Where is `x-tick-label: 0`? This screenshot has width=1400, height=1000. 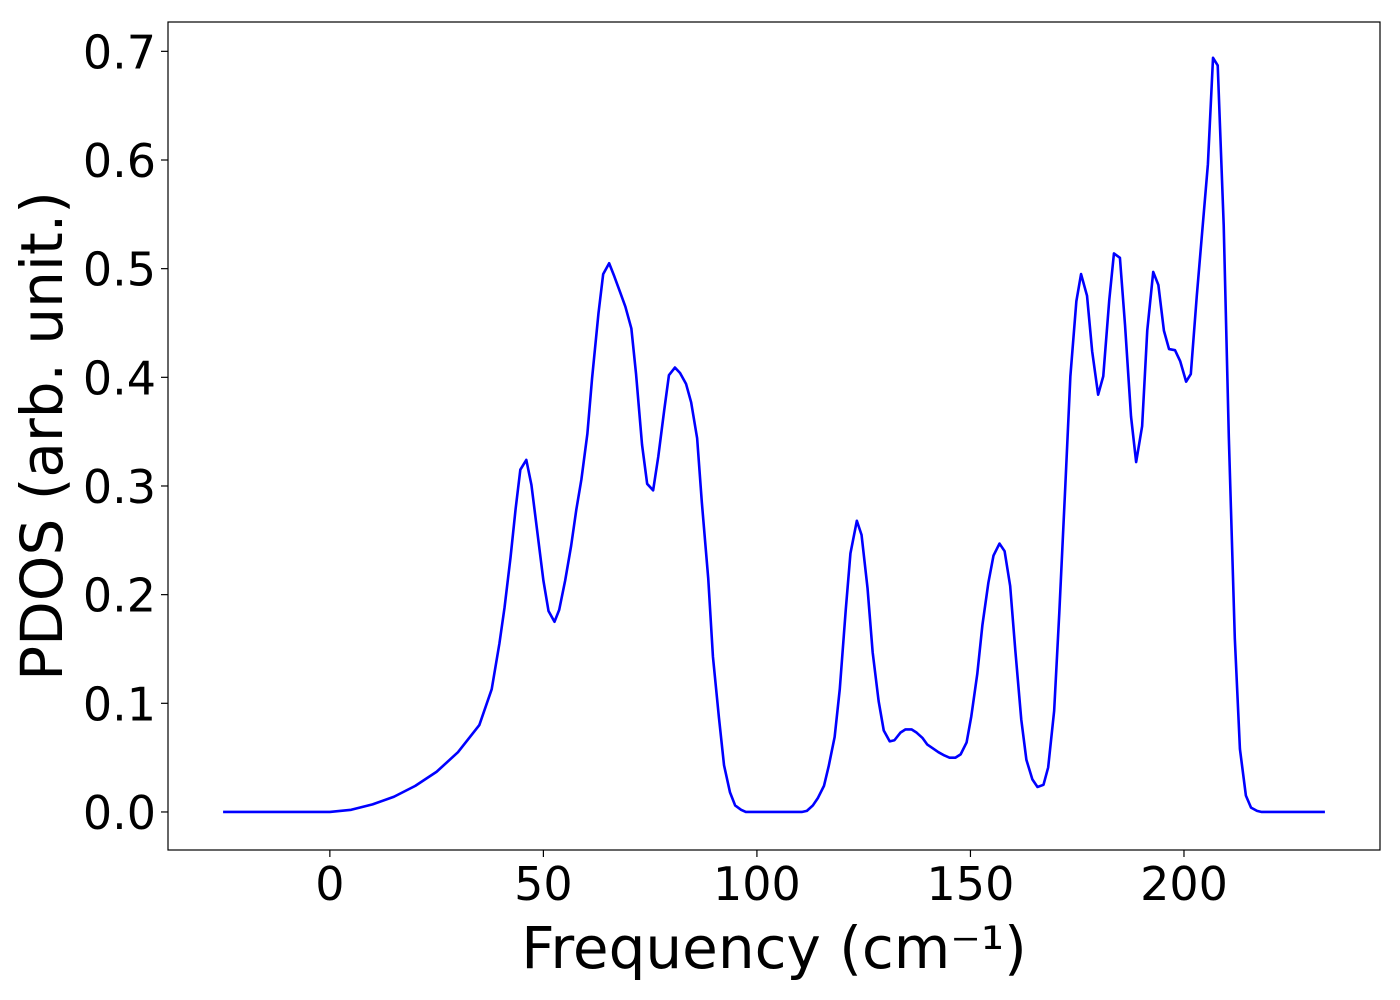 x-tick-label: 0 is located at coordinates (329, 884).